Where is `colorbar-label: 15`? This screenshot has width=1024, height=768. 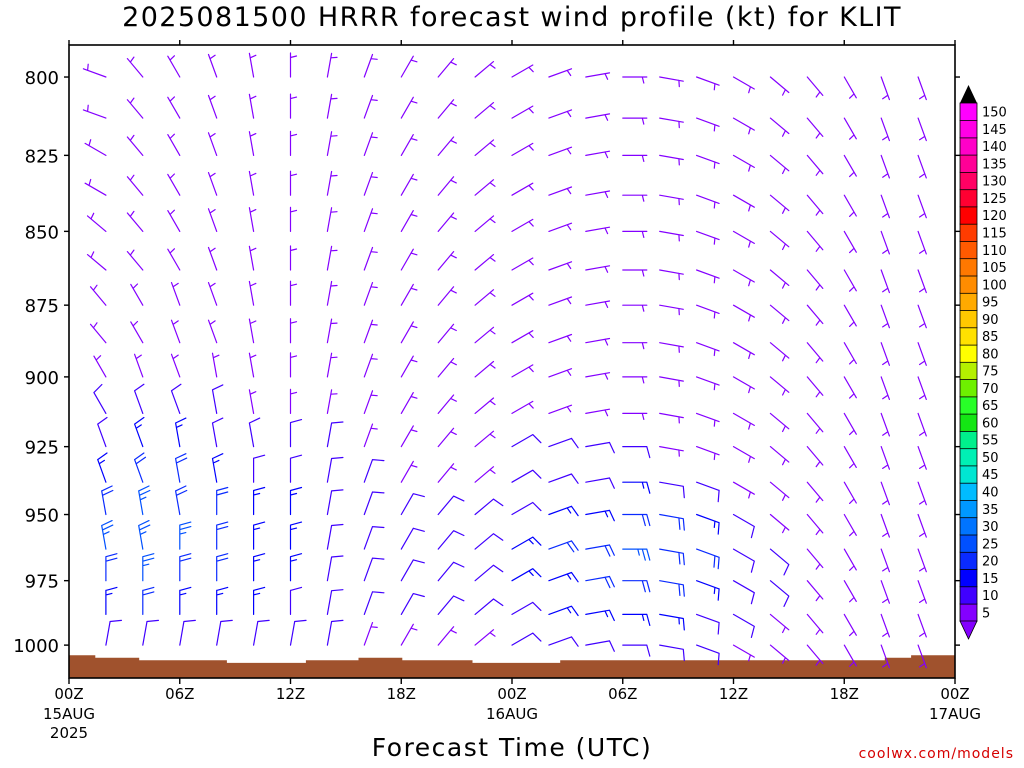 colorbar-label: 15 is located at coordinates (990, 579).